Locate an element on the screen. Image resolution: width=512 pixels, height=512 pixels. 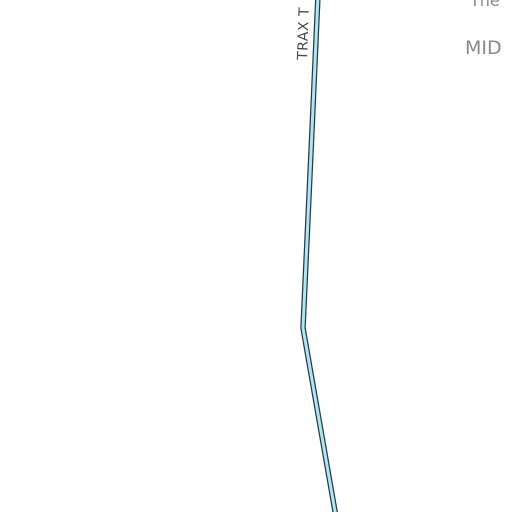
place-label-top: The is located at coordinates (485, 5).